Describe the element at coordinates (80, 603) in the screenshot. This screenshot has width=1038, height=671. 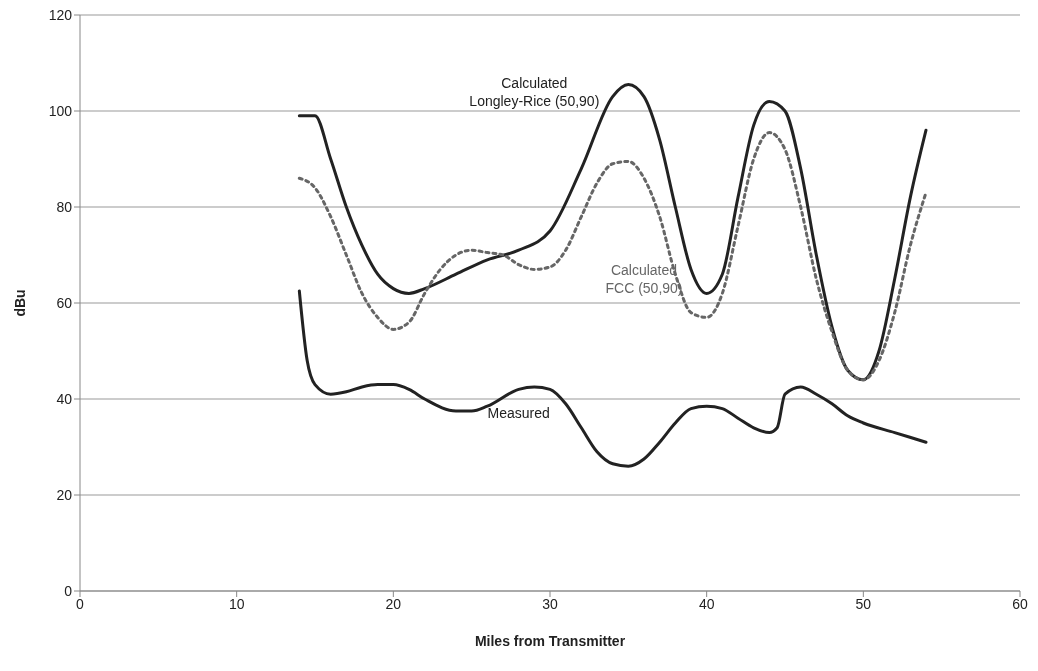
I see `x-tick-label: 0` at that location.